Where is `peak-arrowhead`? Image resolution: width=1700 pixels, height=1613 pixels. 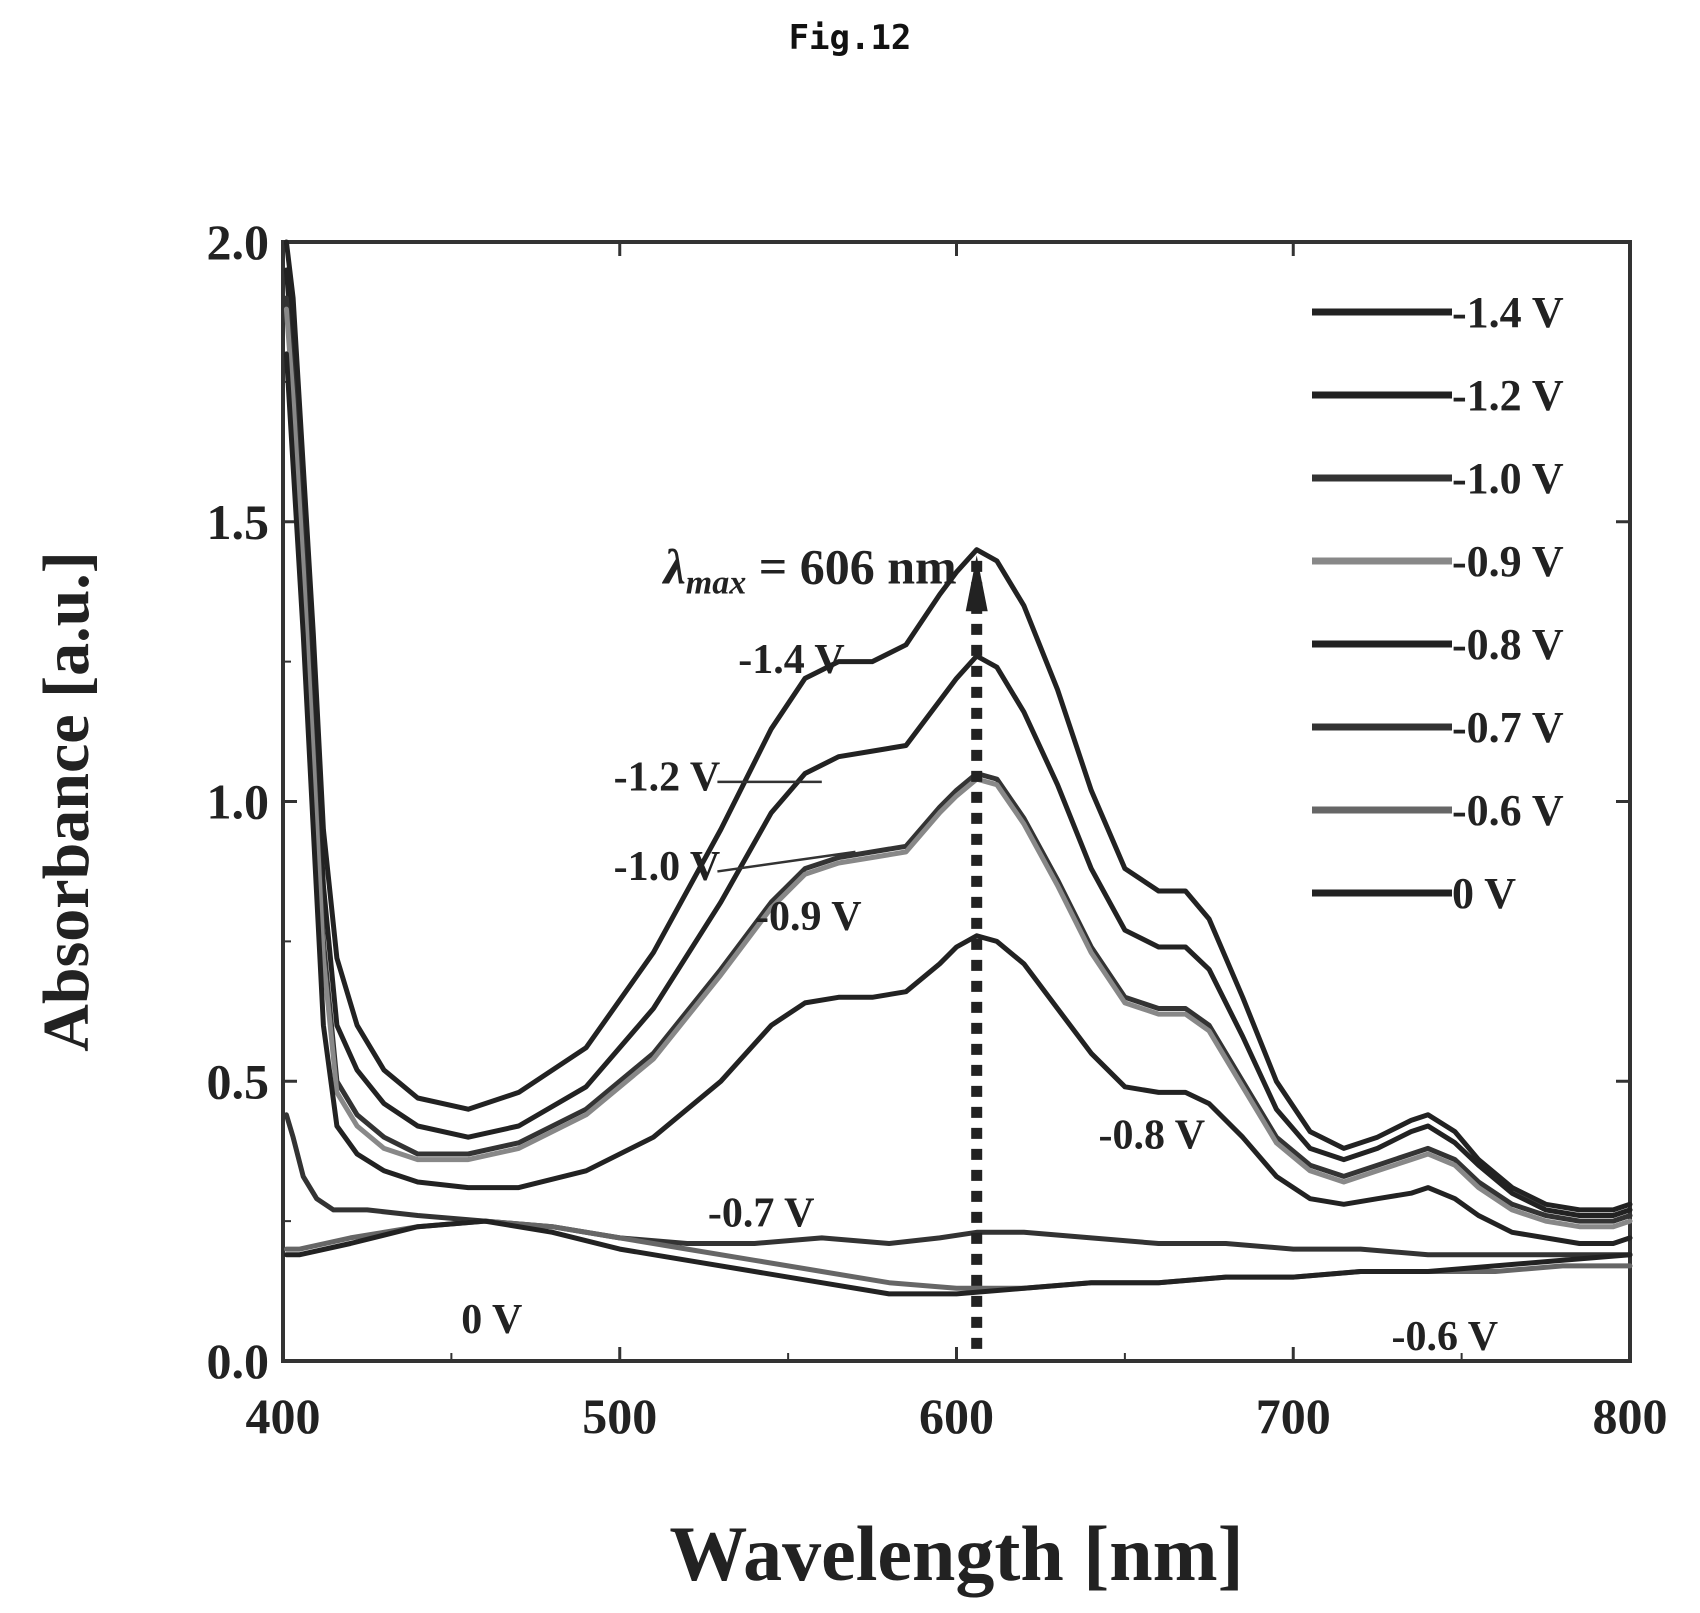 peak-arrowhead is located at coordinates (976, 583).